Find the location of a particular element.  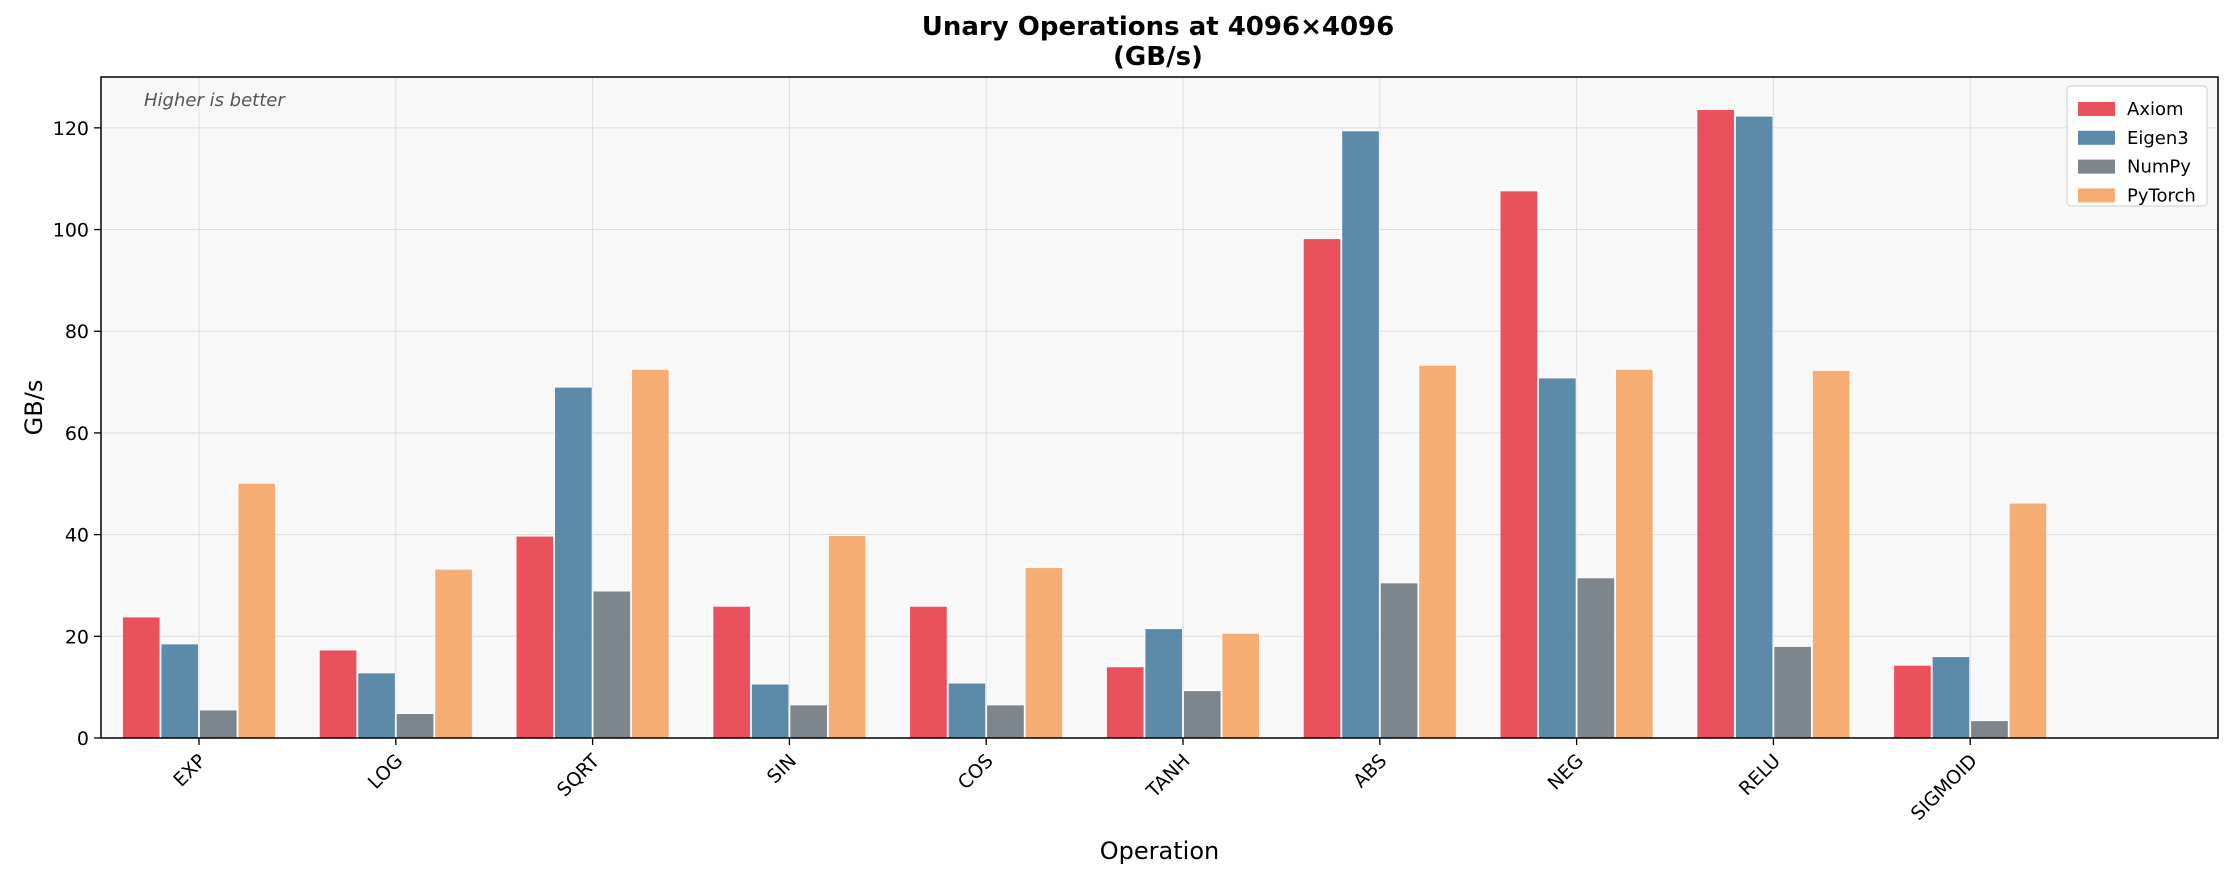

bar-numpy-sigmoid is located at coordinates (1989, 729).